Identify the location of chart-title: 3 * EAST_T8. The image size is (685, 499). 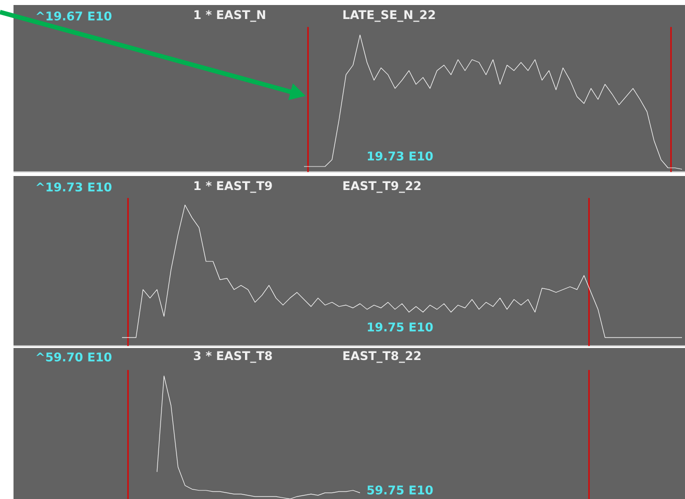
(233, 357).